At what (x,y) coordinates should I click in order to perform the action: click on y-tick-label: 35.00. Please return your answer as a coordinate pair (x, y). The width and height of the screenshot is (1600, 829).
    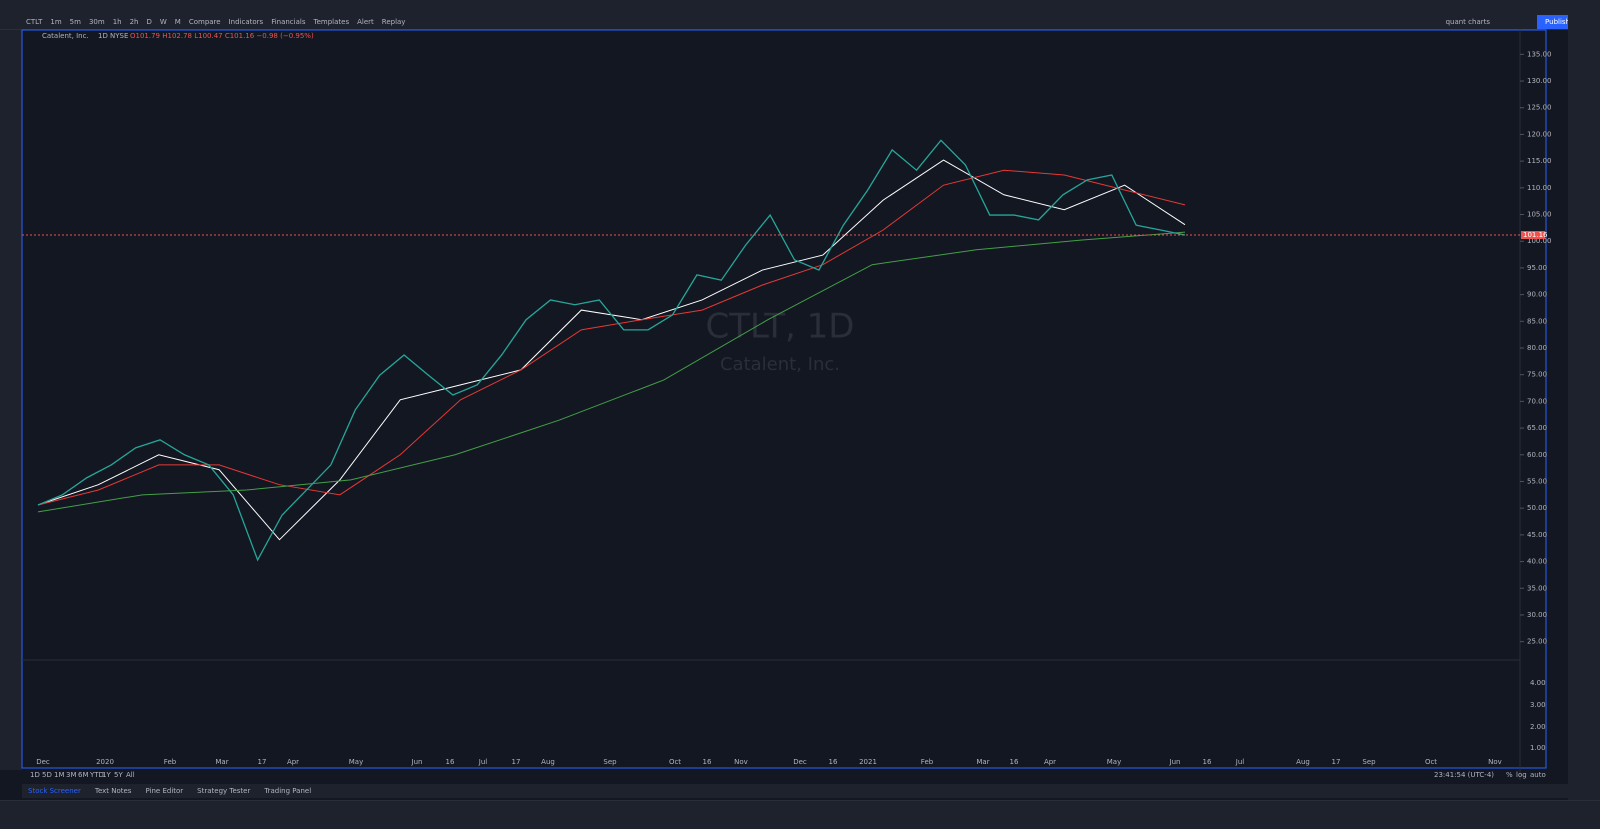
    Looking at the image, I should click on (1537, 588).